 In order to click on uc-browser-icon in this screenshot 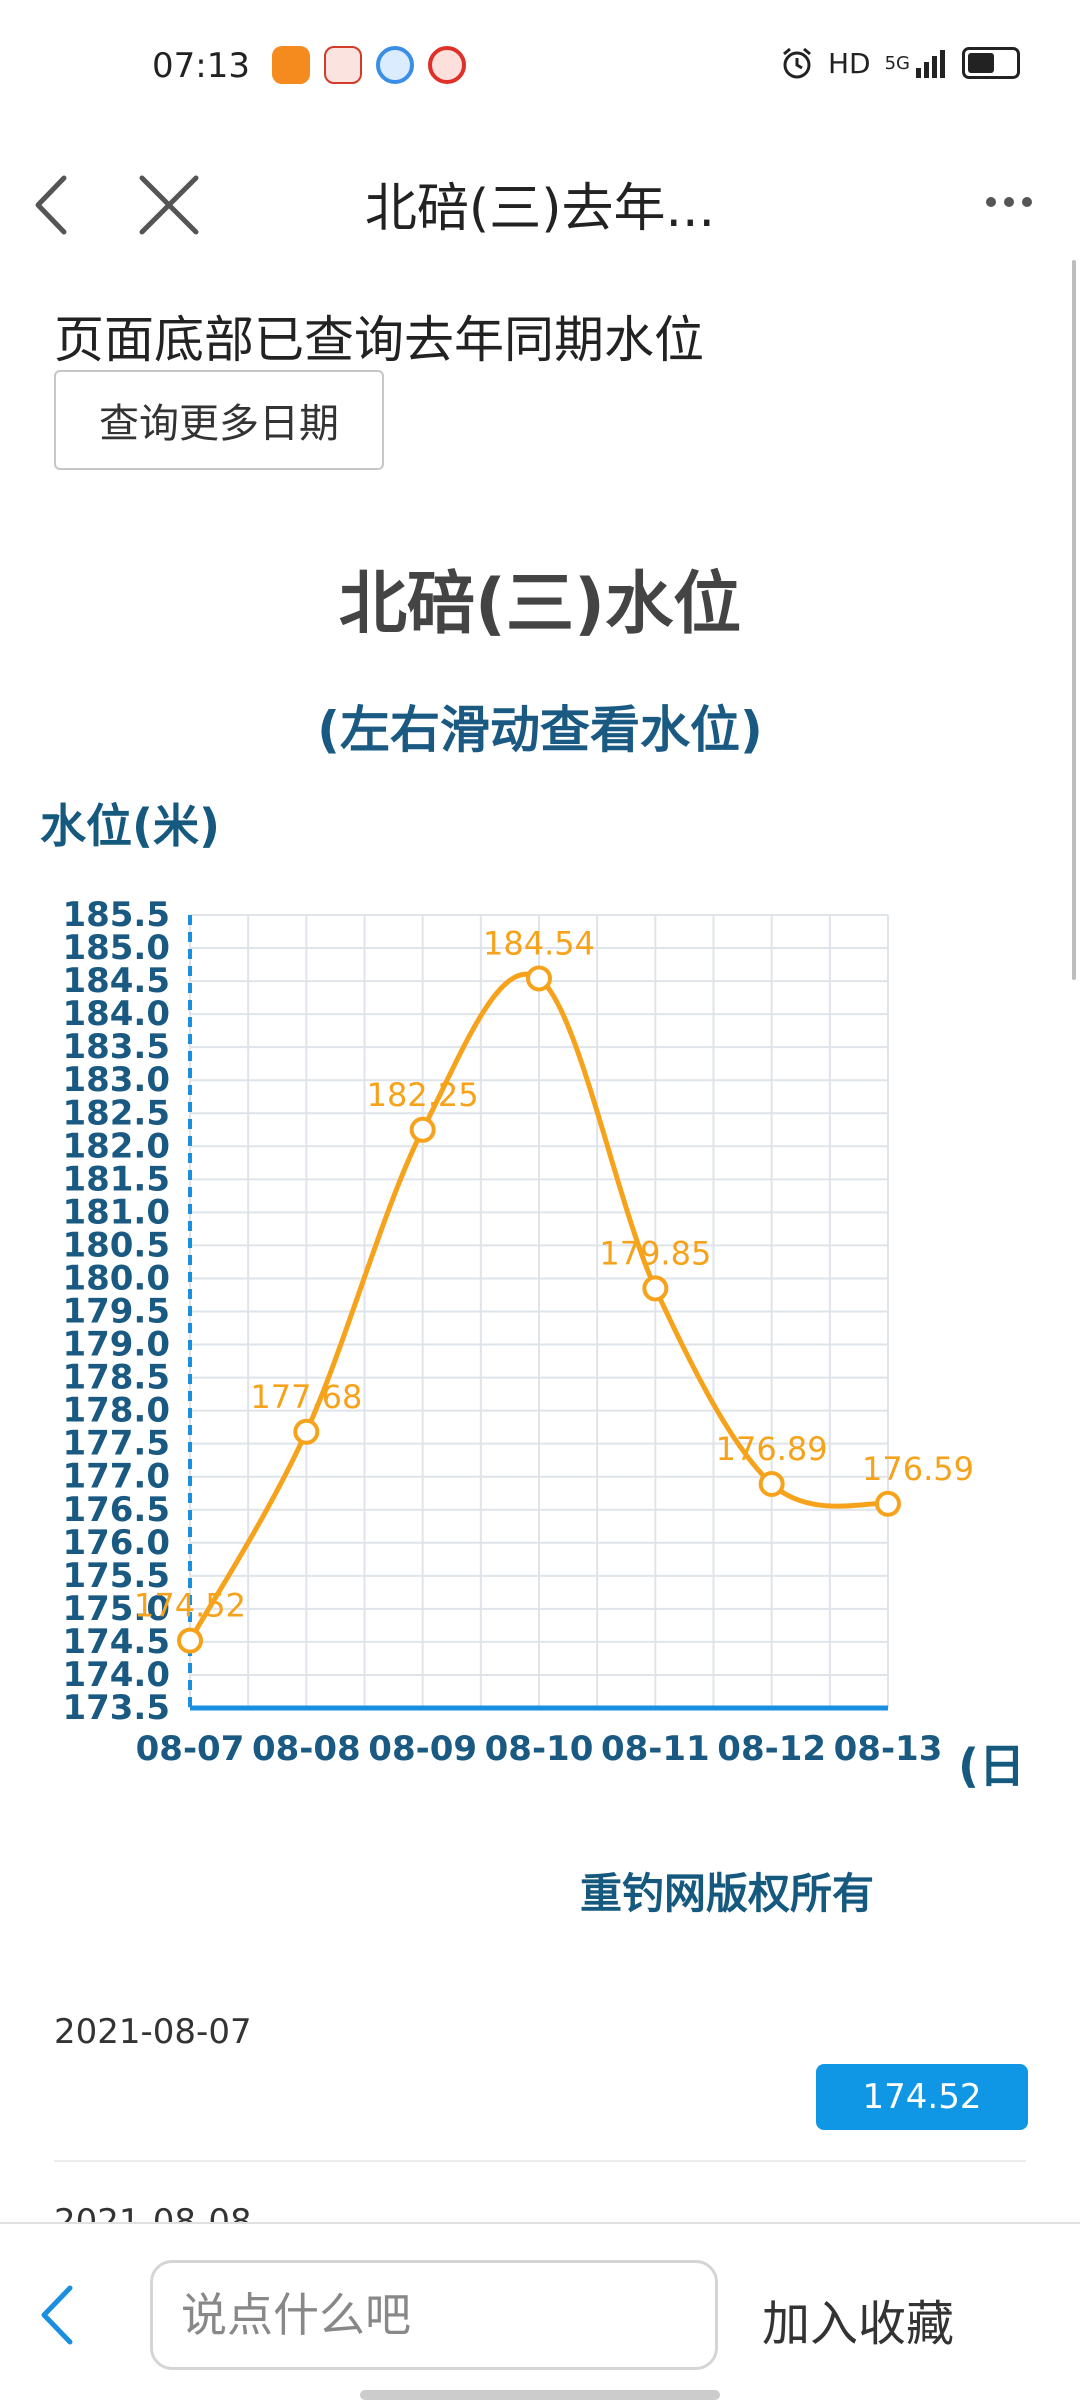, I will do `click(291, 65)`.